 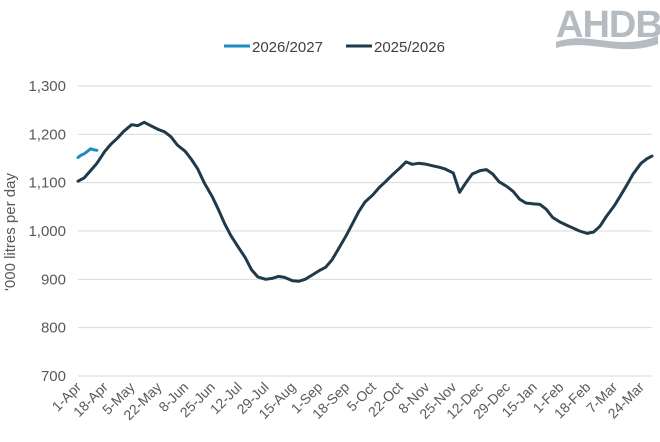 I want to click on legend: 2026/2027 2025/2026, so click(x=334, y=47).